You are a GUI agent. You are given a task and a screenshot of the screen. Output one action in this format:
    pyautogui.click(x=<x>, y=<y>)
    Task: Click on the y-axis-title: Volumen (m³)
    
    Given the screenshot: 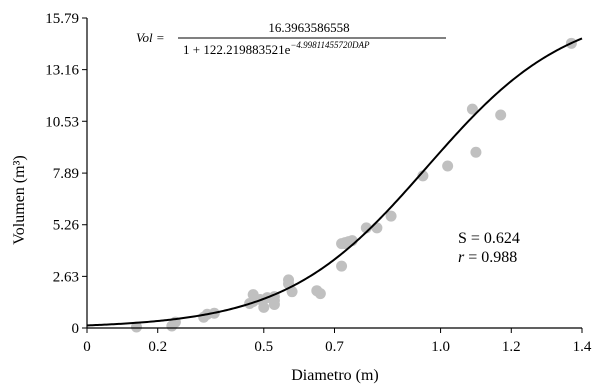 What is the action you would take?
    pyautogui.click(x=19, y=199)
    